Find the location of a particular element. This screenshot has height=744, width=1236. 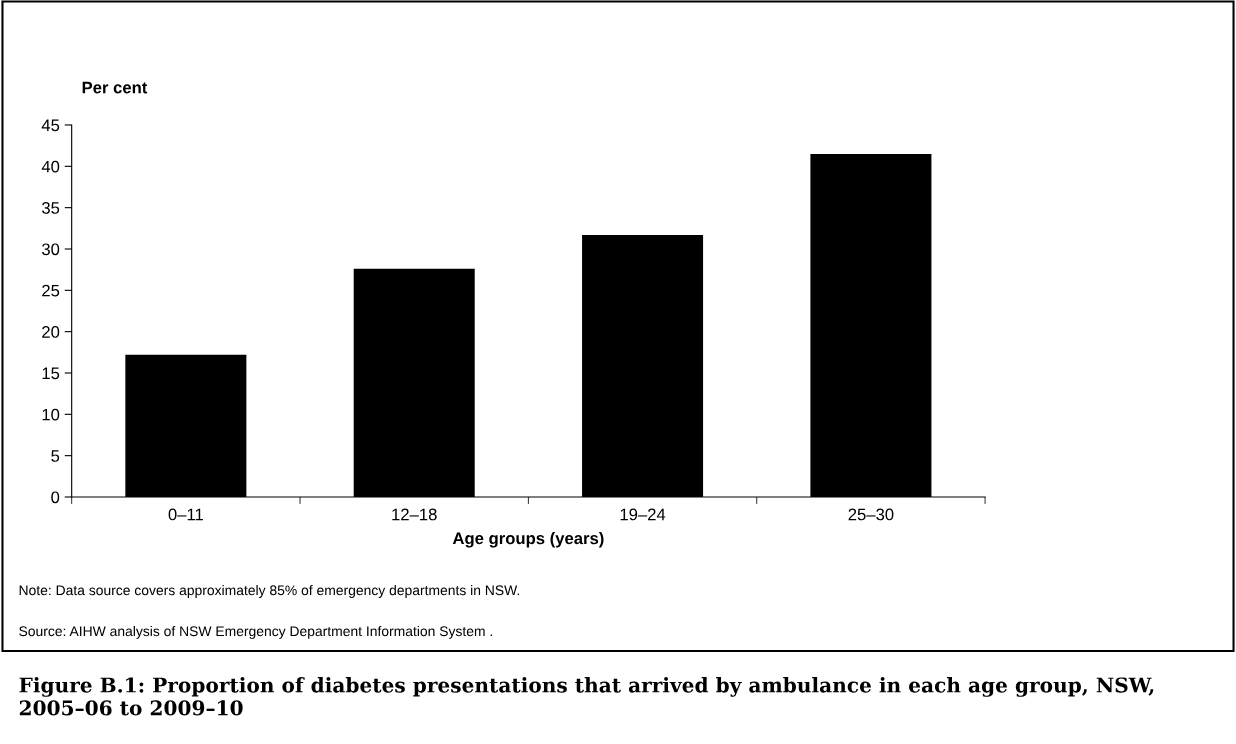

x-tick-label: 0–11 is located at coordinates (185, 514).